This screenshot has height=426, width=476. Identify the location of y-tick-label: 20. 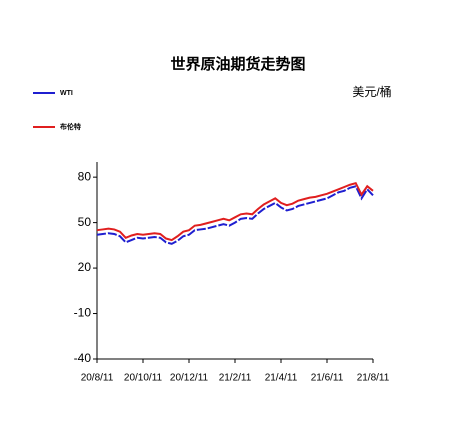
(85, 267).